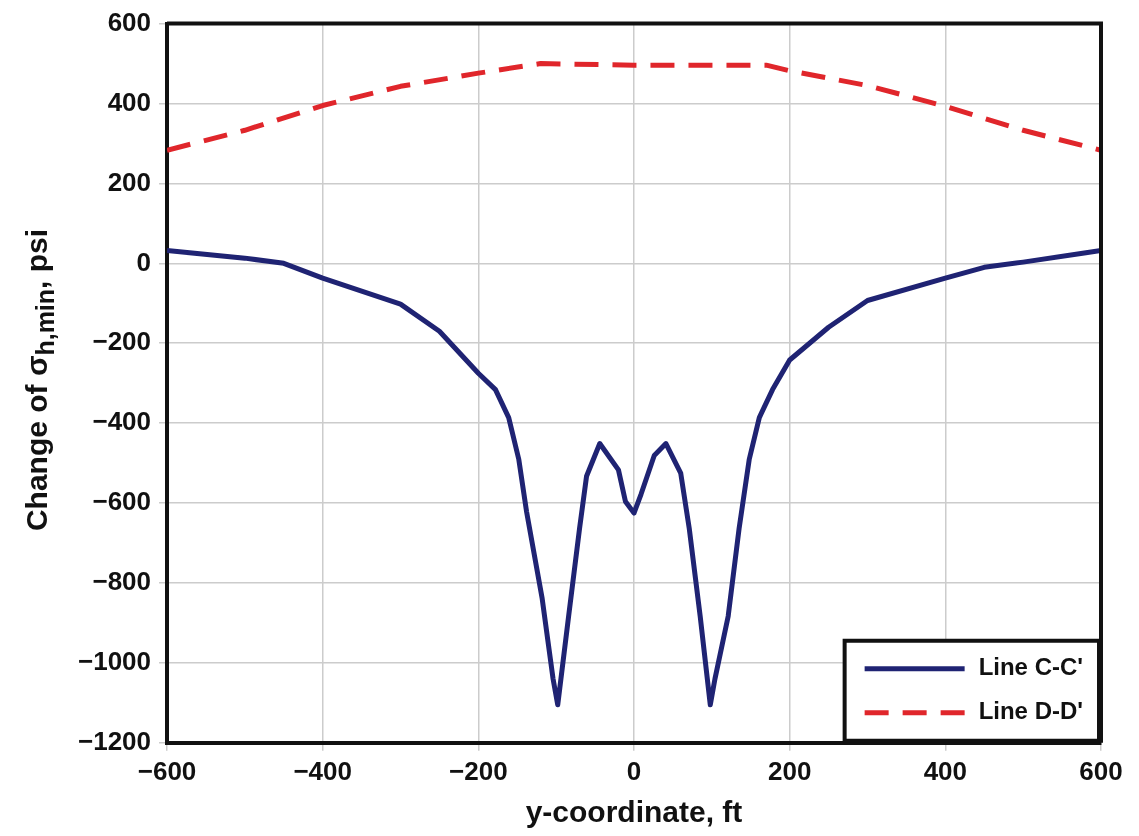  I want to click on y-tick-label: 600, so click(129, 21).